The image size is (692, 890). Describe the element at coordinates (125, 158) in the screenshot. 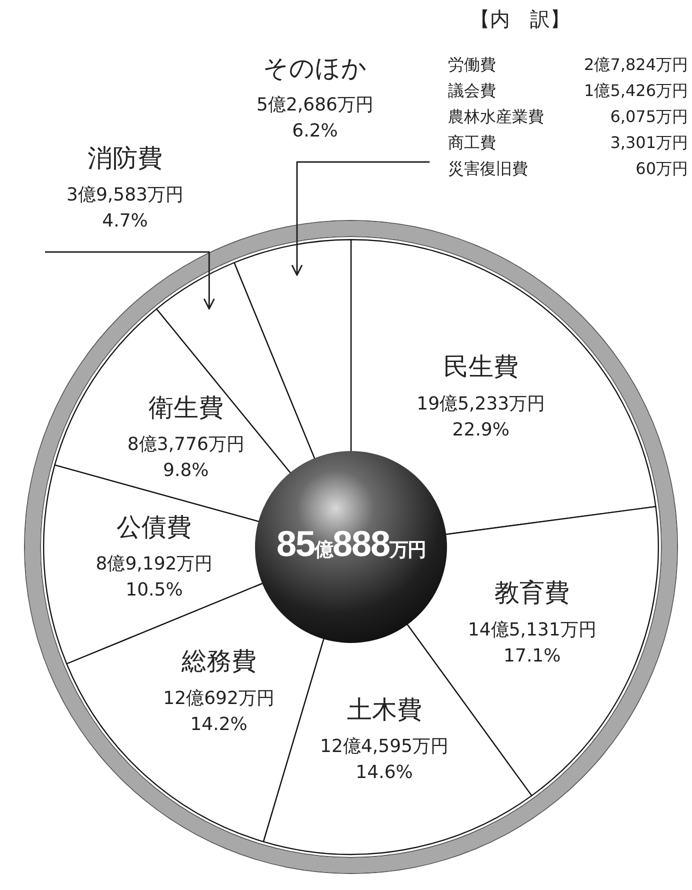

I see `slice-label: 消防費` at that location.